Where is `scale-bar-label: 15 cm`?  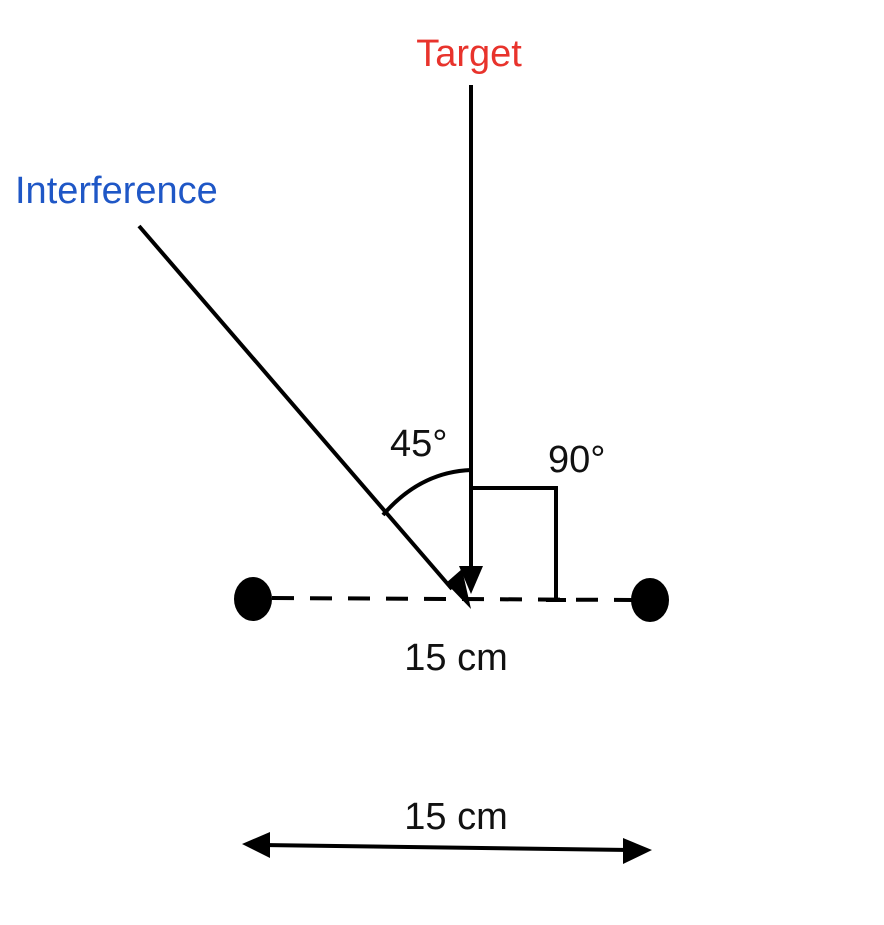
scale-bar-label: 15 cm is located at coordinates (455, 817).